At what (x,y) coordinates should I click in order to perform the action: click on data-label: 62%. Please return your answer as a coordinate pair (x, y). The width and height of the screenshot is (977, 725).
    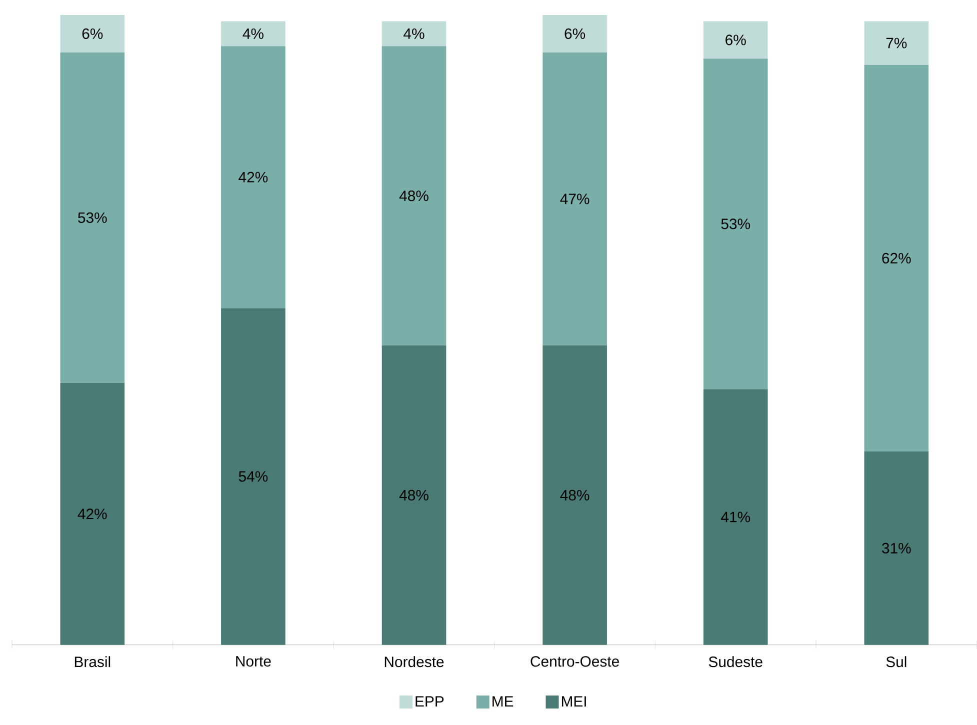
    Looking at the image, I should click on (896, 258).